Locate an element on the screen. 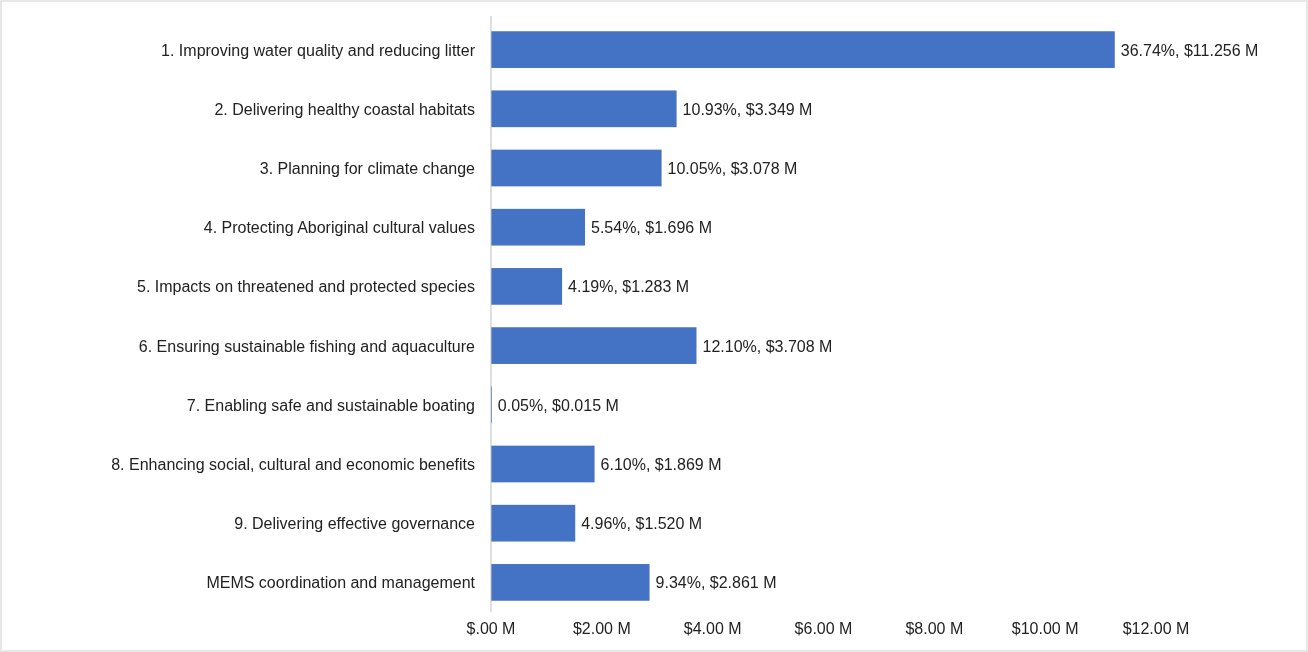  y-tick-label: 3. Planning for climate change is located at coordinates (367, 168).